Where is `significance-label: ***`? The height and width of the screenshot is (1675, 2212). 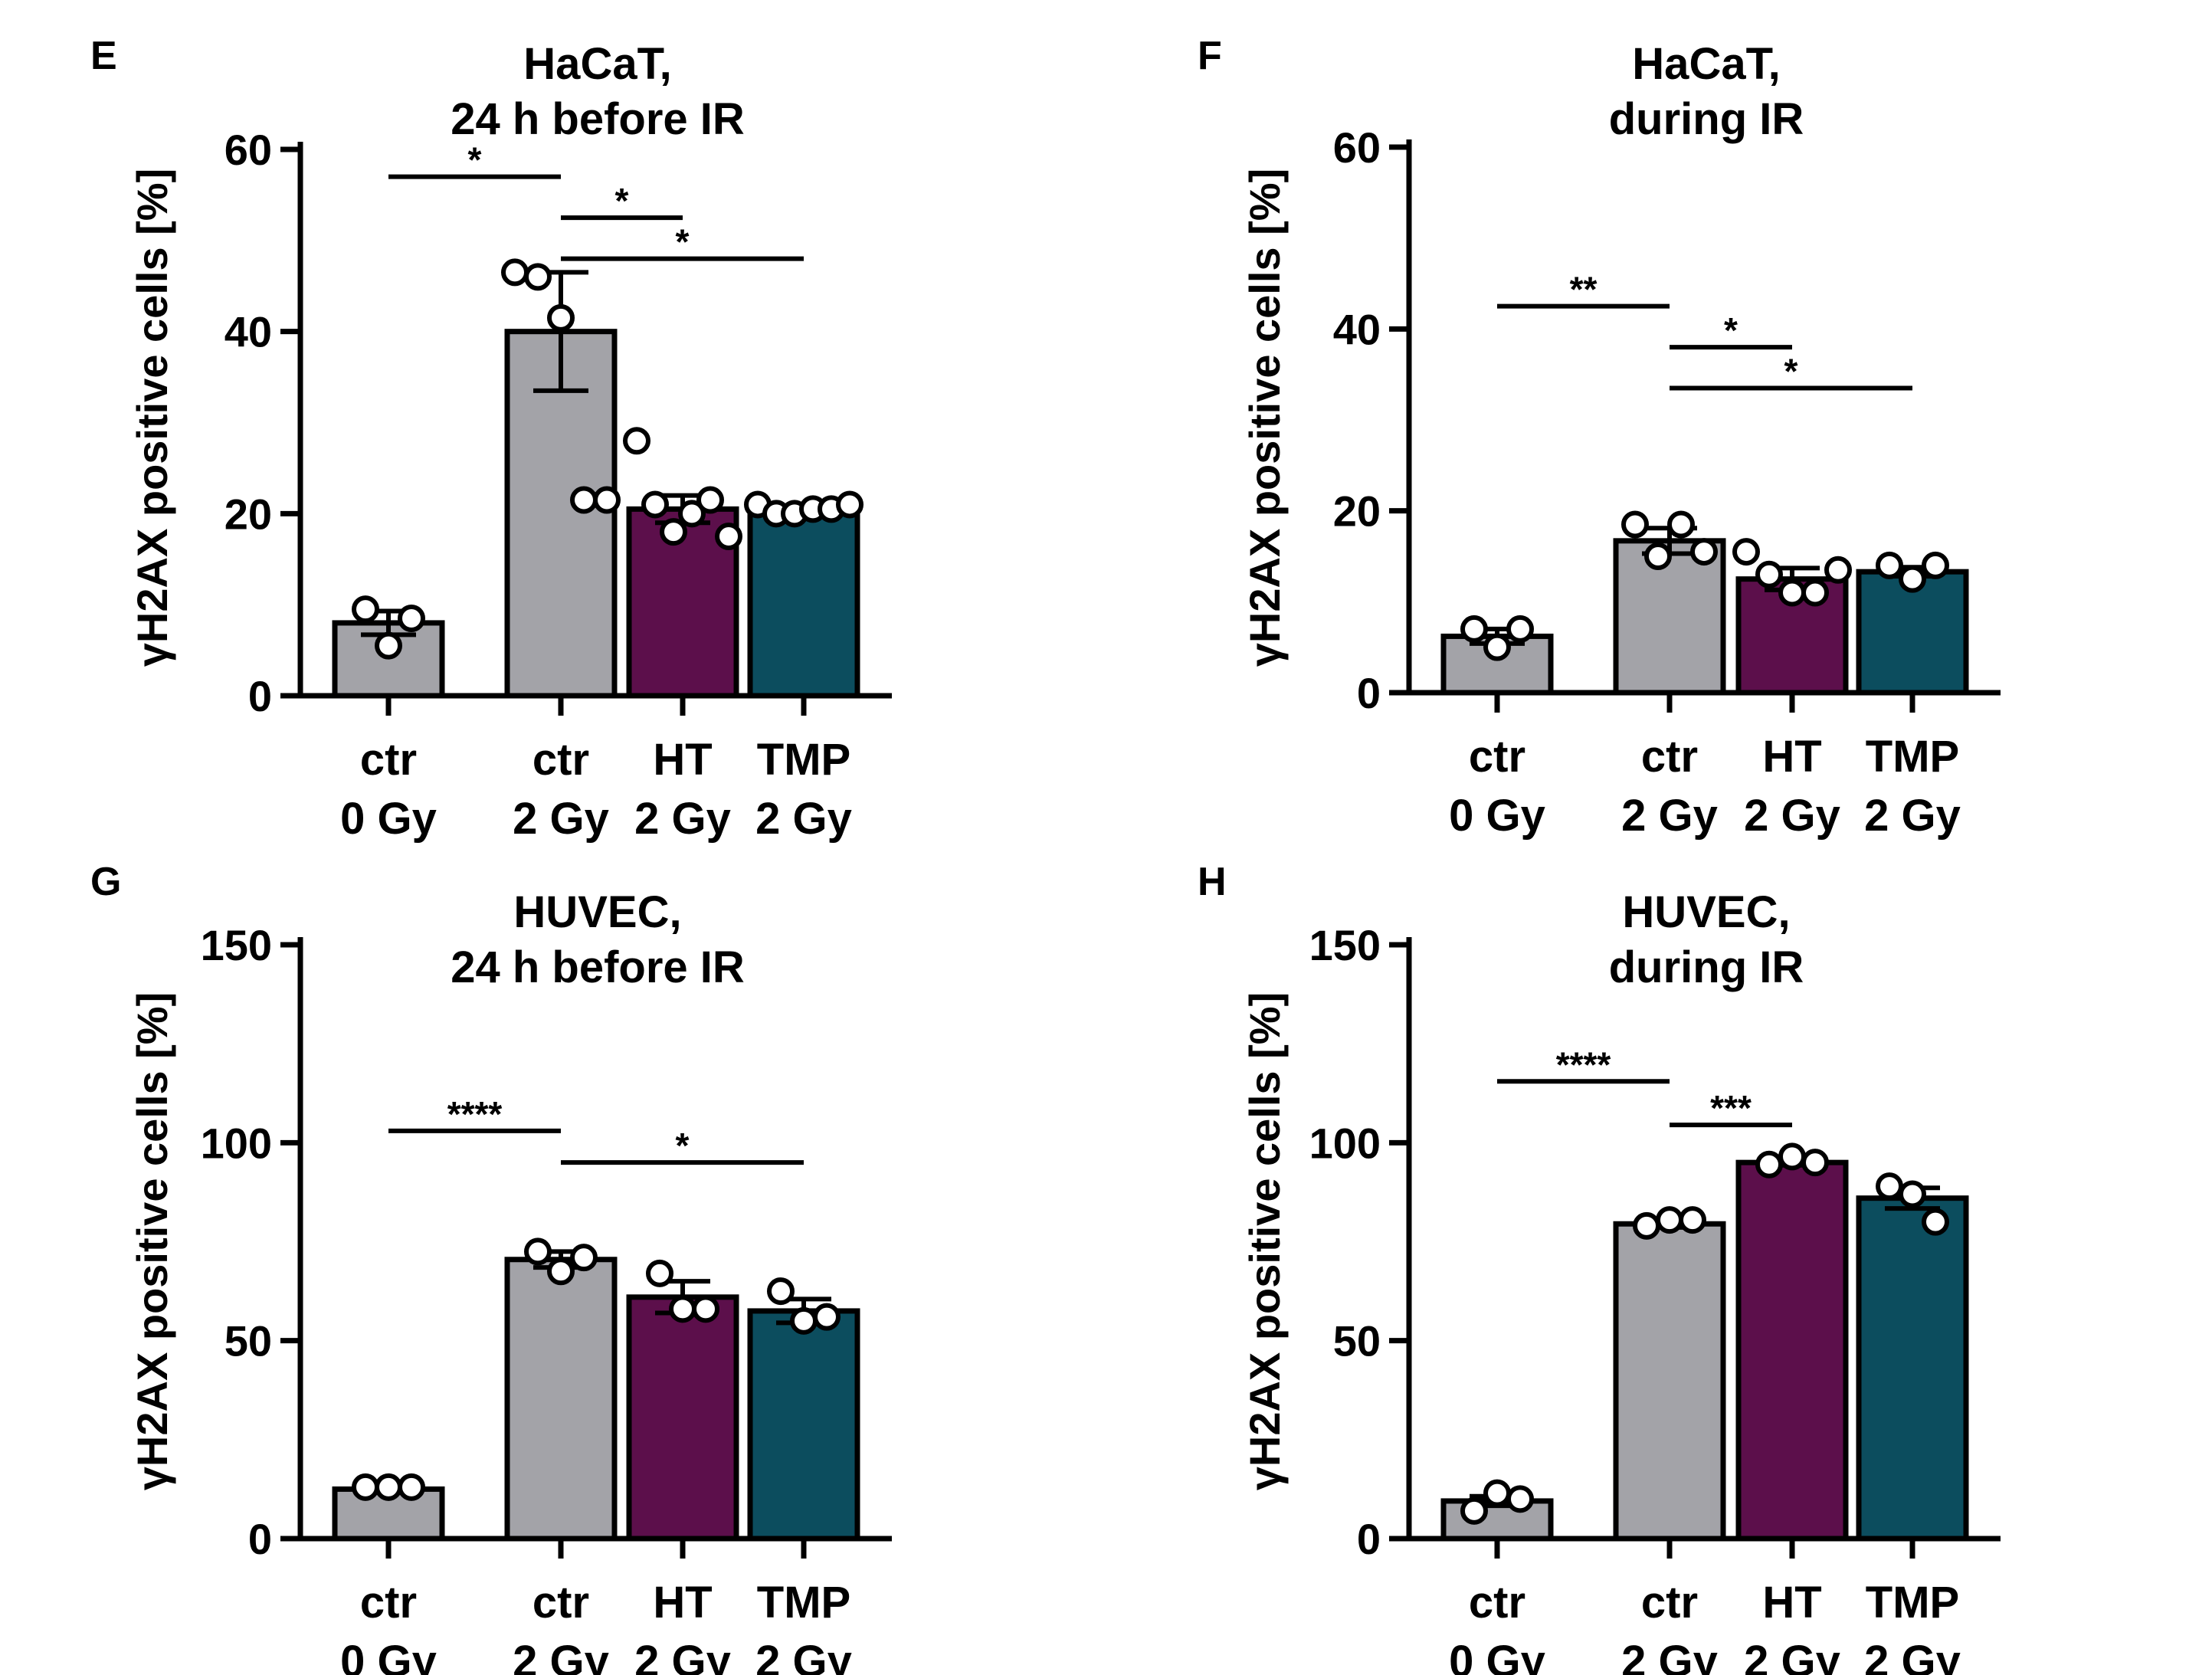 significance-label: *** is located at coordinates (1731, 1108).